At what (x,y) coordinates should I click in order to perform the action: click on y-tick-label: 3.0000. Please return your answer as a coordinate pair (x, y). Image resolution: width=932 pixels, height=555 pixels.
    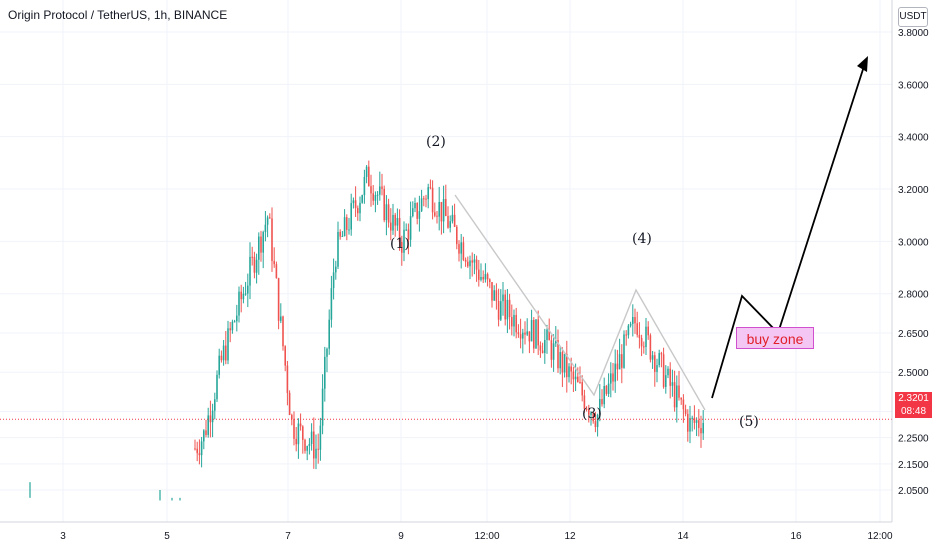
    Looking at the image, I should click on (913, 242).